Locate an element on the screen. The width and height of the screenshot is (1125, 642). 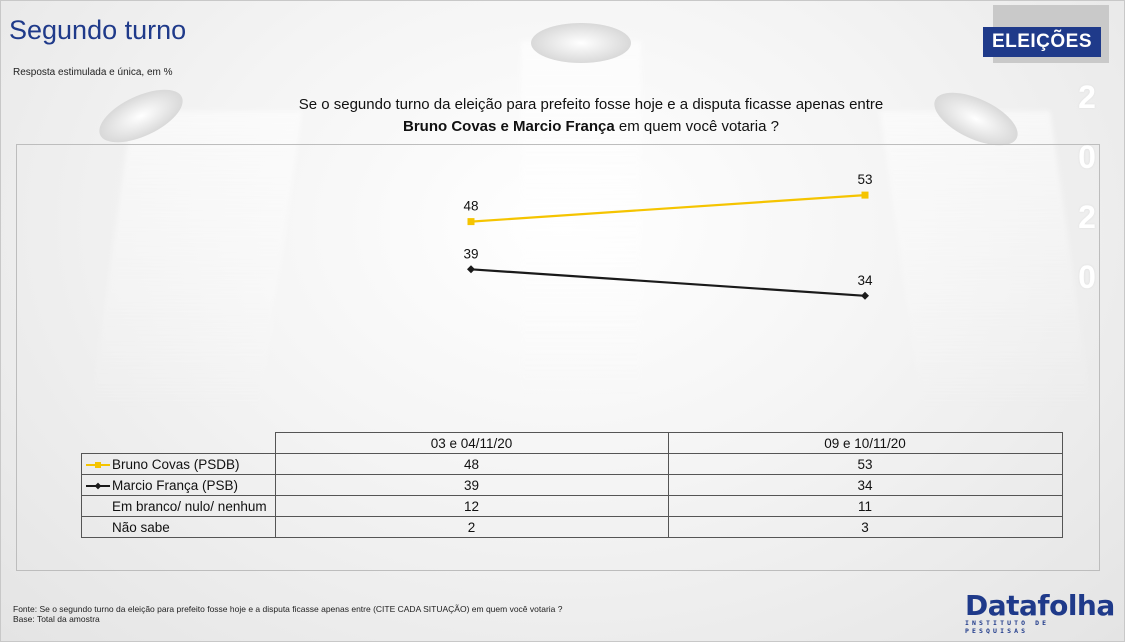
datafolha-logo: Datafolha INSTITUTO DE PESQUISAS is located at coordinates (1040, 612).